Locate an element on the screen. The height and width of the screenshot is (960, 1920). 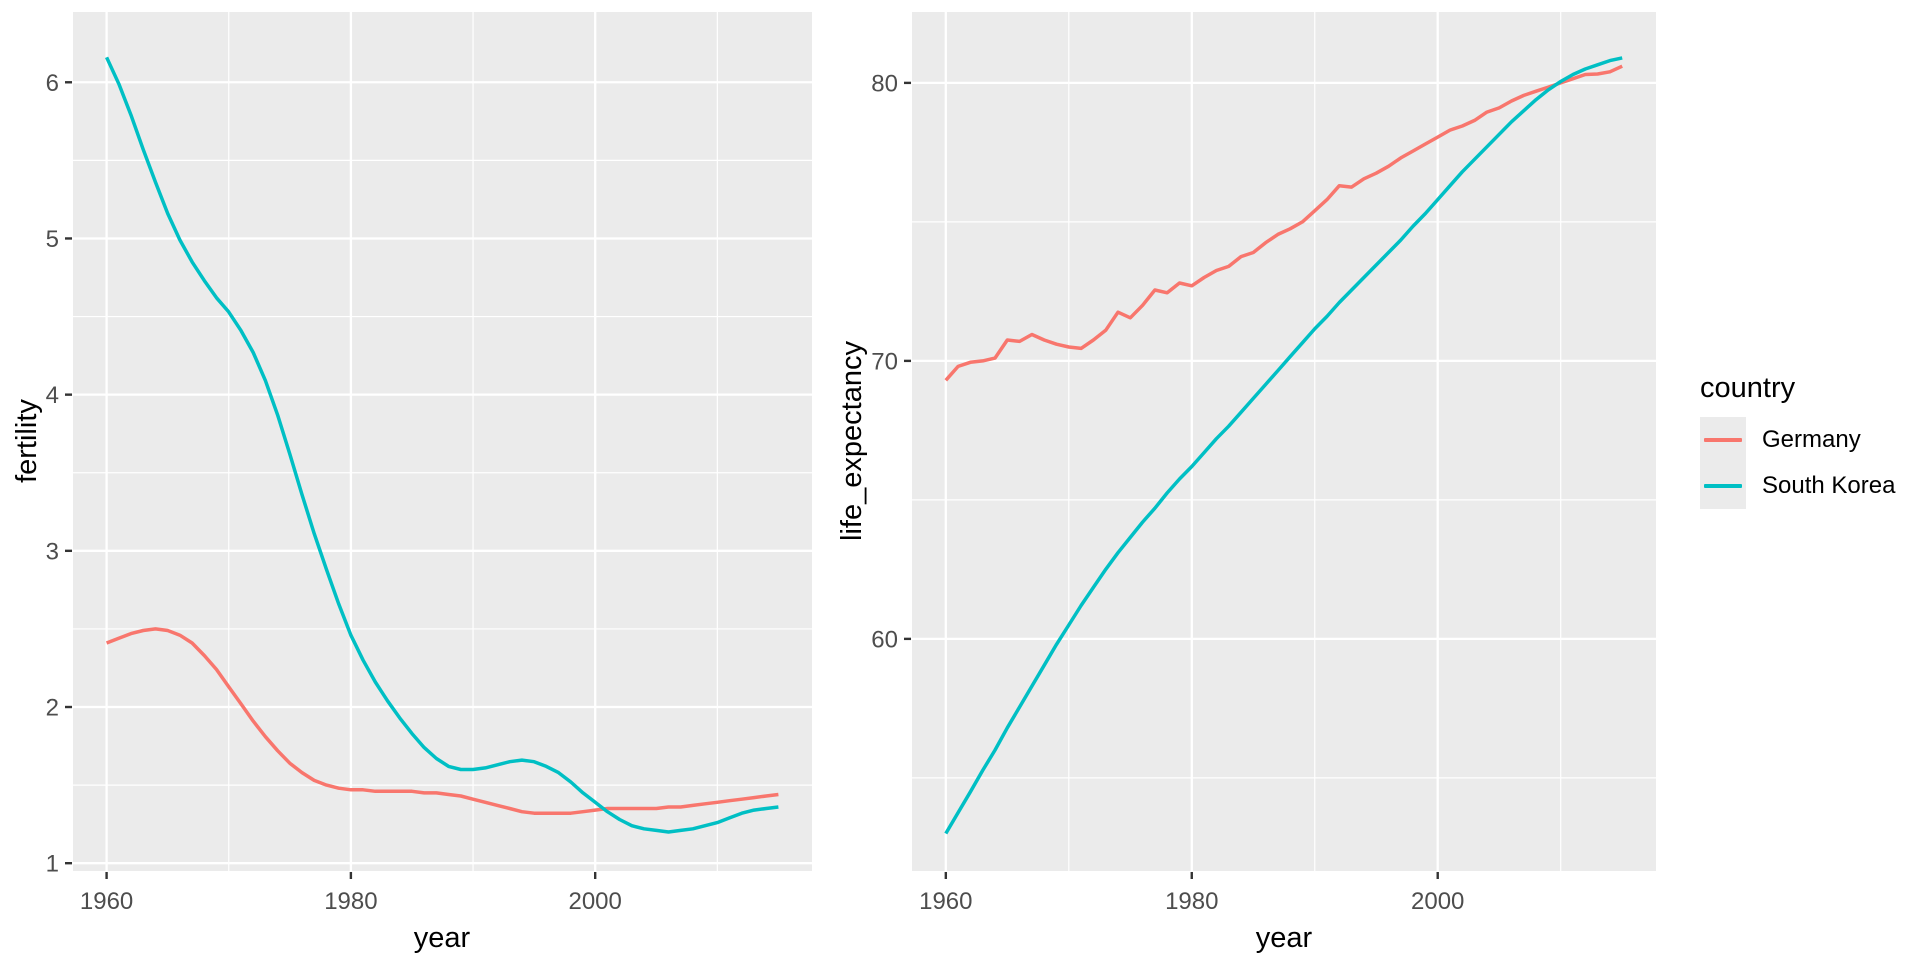
y-tick-label: 3 is located at coordinates (52, 551).